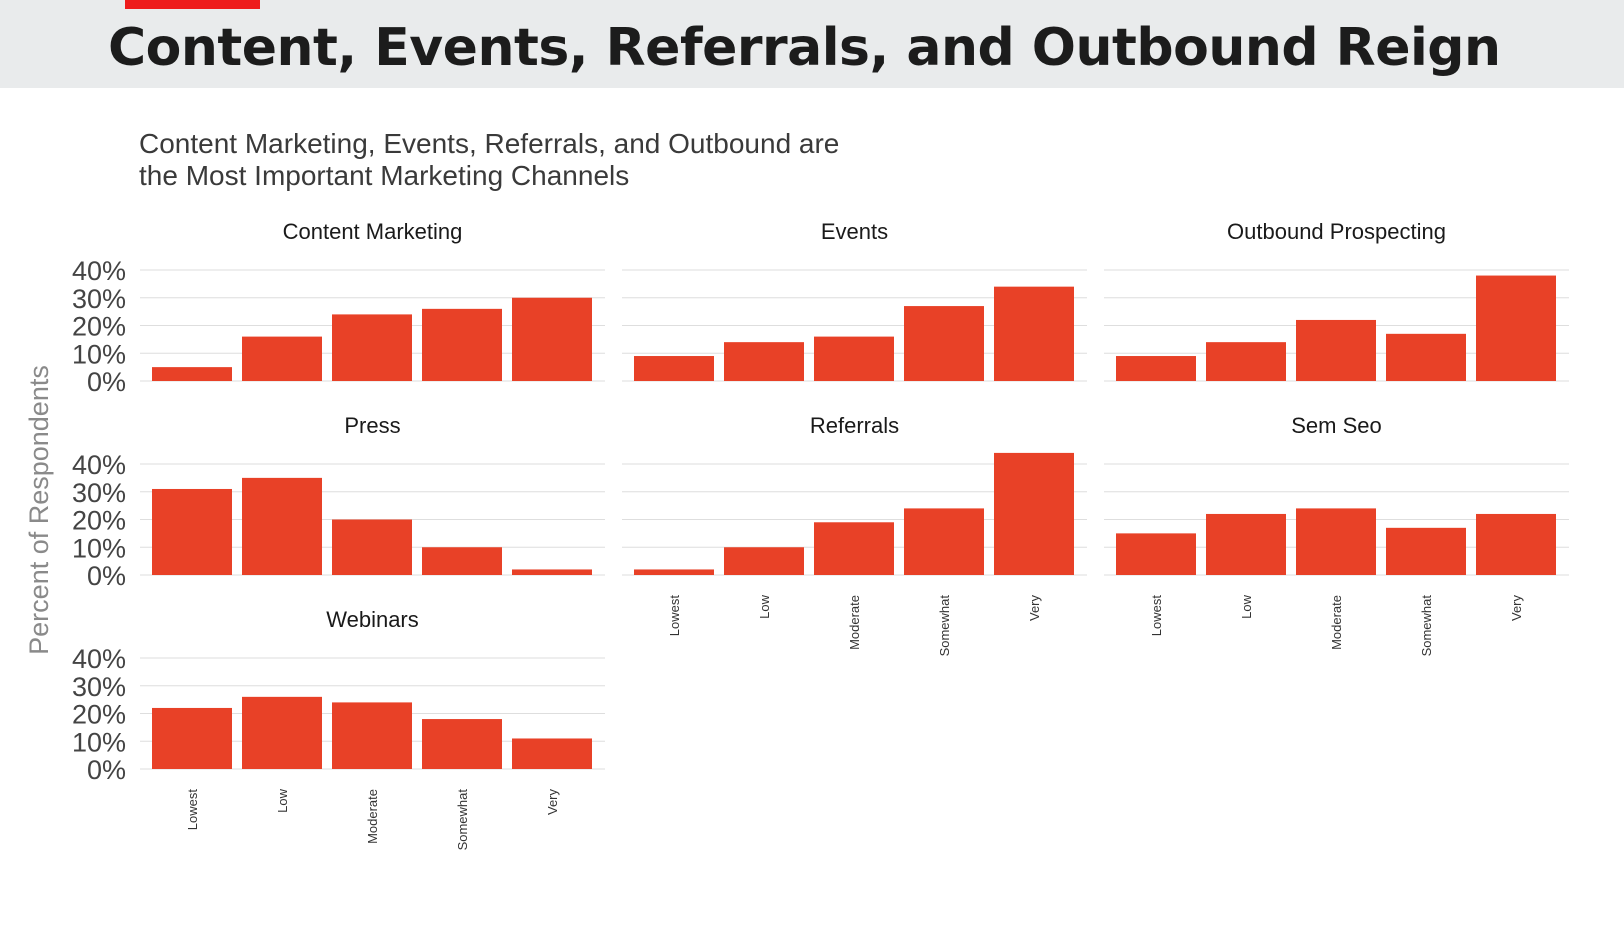  I want to click on panel-title: Sem Seo, so click(1336, 425).